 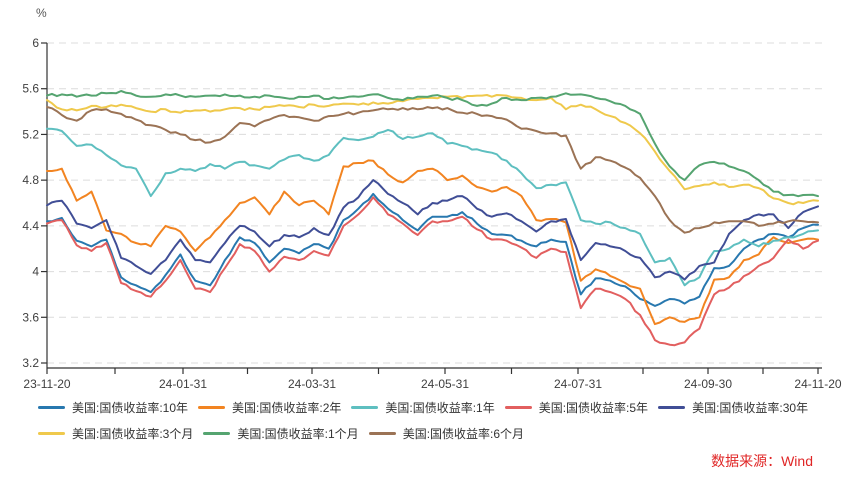 What do you see at coordinates (30, 226) in the screenshot?
I see `y-tick-label: 4.4` at bounding box center [30, 226].